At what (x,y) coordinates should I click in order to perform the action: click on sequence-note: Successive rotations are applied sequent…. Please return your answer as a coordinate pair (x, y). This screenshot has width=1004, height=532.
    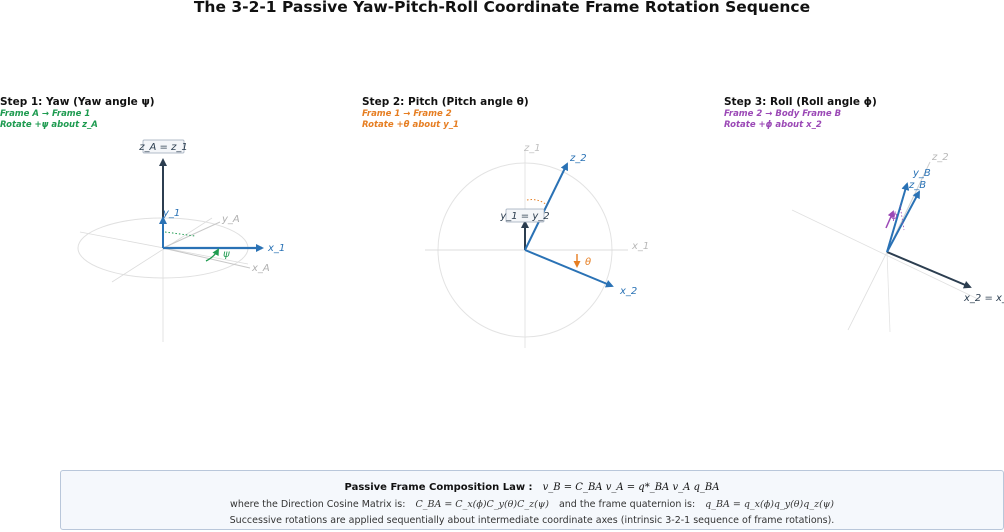
    Looking at the image, I should click on (532, 520).